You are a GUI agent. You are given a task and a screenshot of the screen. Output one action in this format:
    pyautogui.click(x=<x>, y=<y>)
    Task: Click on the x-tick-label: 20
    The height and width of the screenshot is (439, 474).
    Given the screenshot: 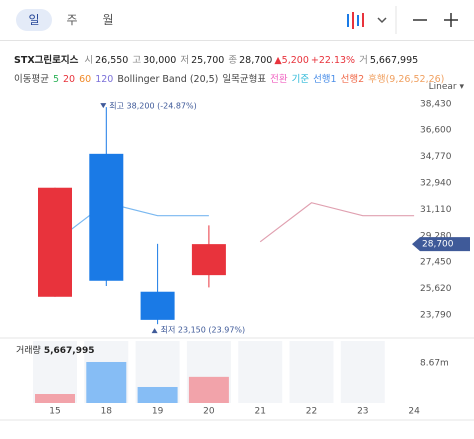 What is the action you would take?
    pyautogui.click(x=209, y=412)
    